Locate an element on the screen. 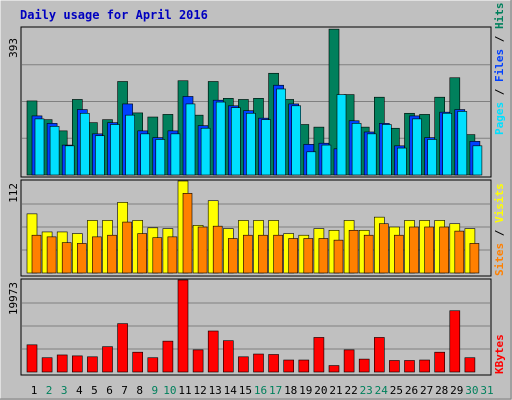 The image size is (512, 400). x-tick-label: 9 is located at coordinates (154, 390).